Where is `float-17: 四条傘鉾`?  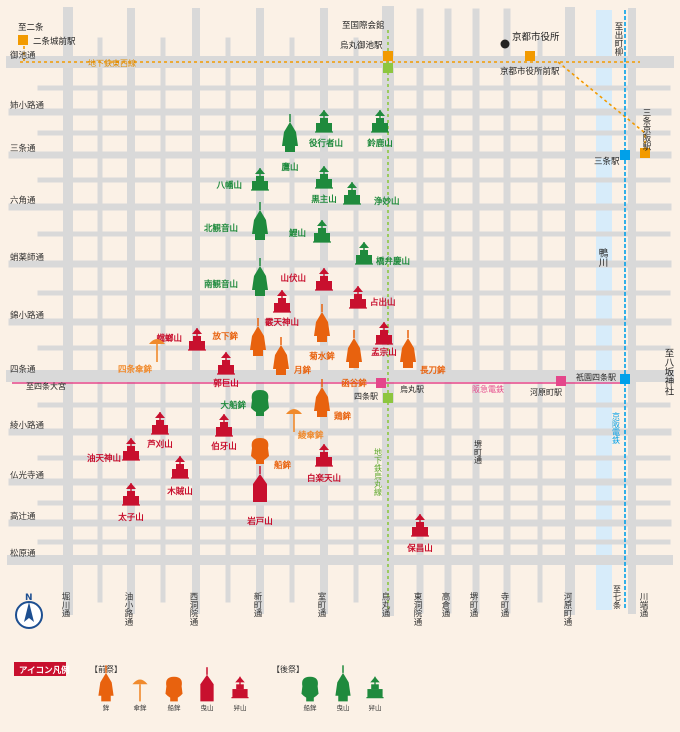
float-17: 四条傘鉾 is located at coordinates (141, 357).